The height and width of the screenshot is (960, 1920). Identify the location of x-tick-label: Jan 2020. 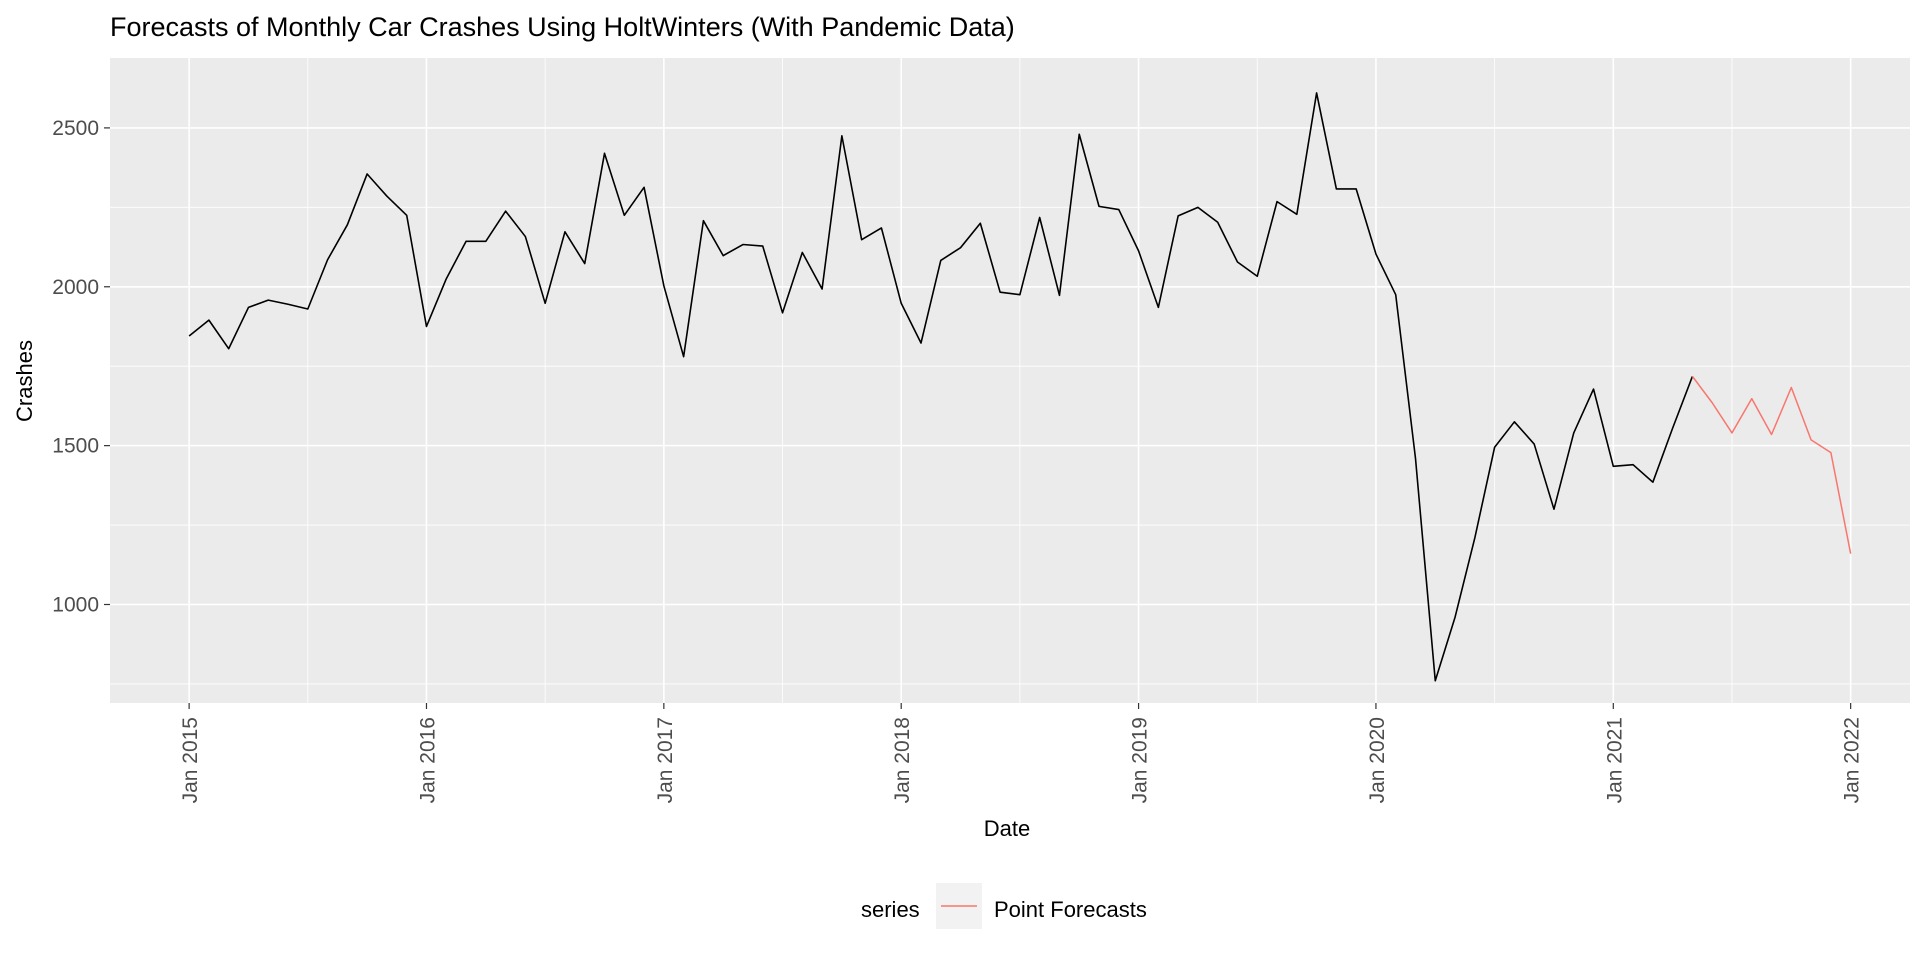
(1377, 760).